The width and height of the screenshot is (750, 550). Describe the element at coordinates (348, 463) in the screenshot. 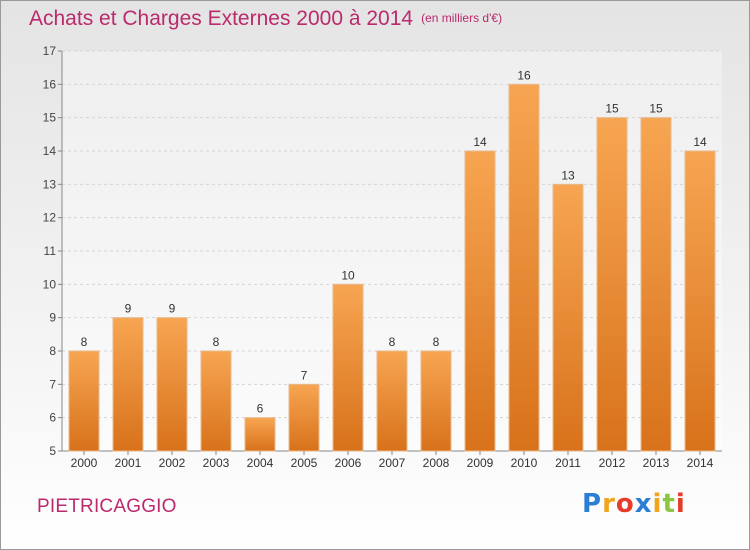

I see `x-tick-label: 2006` at that location.